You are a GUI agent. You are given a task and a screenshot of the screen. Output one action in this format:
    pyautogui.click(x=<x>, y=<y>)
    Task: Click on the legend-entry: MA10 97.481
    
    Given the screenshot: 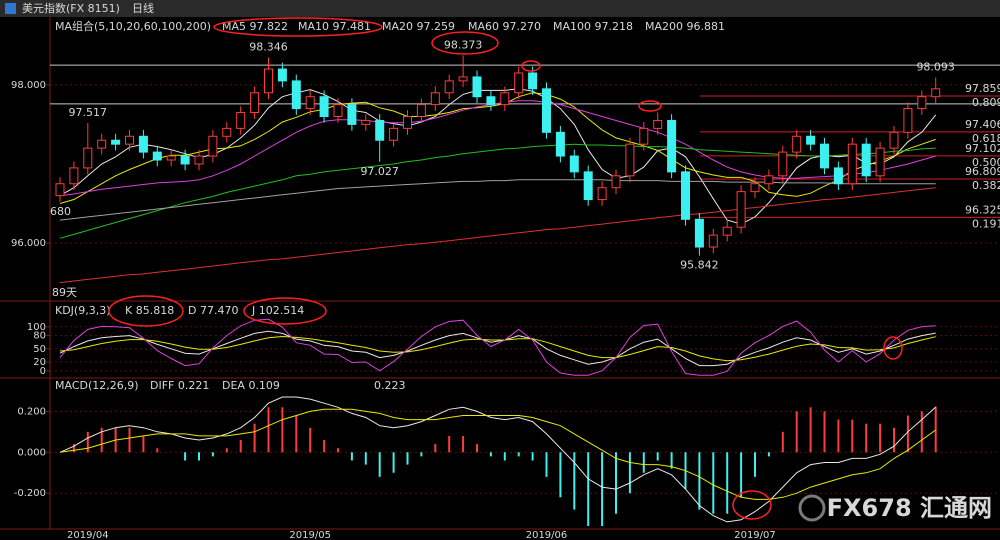 What is the action you would take?
    pyautogui.click(x=334, y=26)
    